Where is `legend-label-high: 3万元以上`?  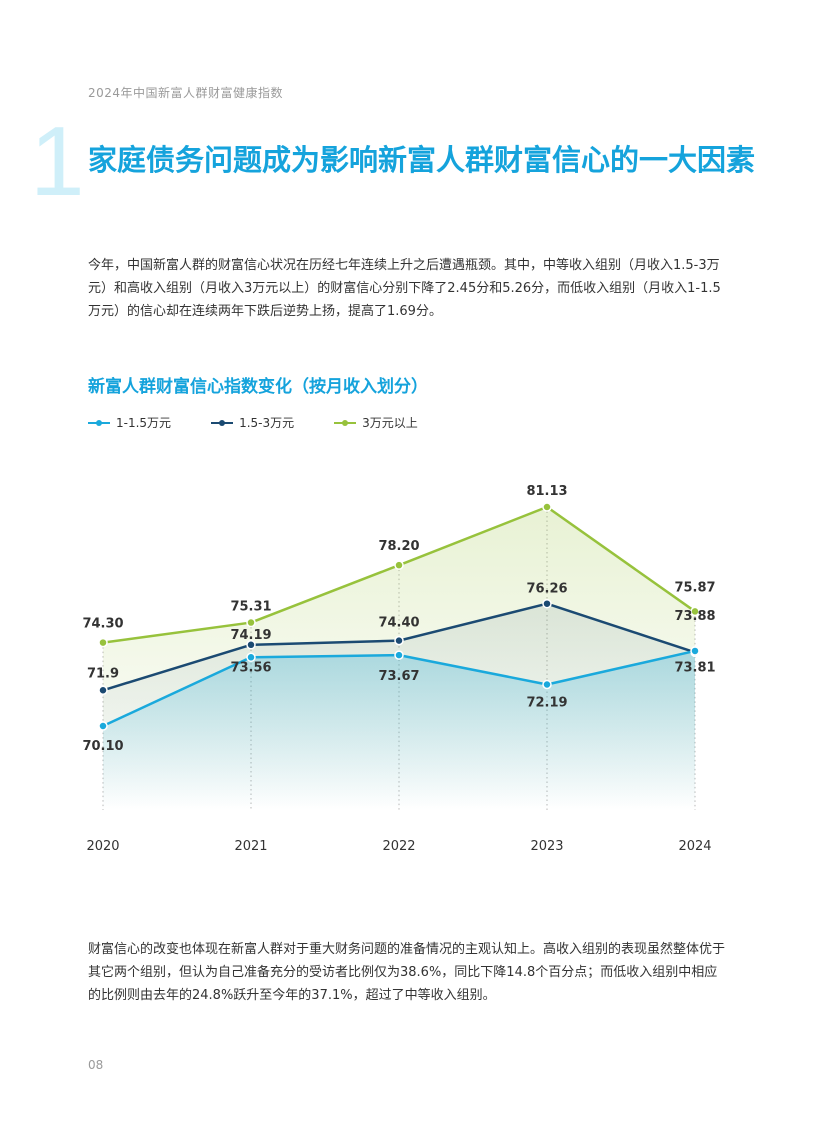 legend-label-high: 3万元以上 is located at coordinates (390, 423).